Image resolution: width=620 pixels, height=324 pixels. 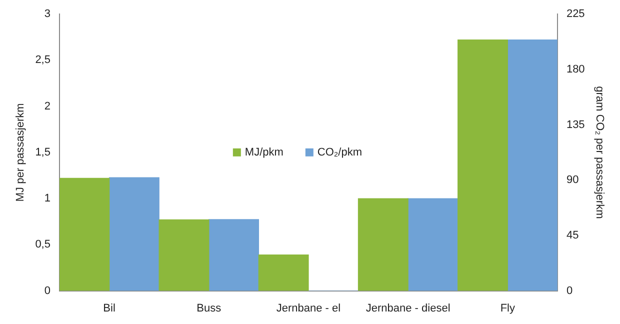 What do you see at coordinates (575, 69) in the screenshot?
I see `y2-tick-label: 180` at bounding box center [575, 69].